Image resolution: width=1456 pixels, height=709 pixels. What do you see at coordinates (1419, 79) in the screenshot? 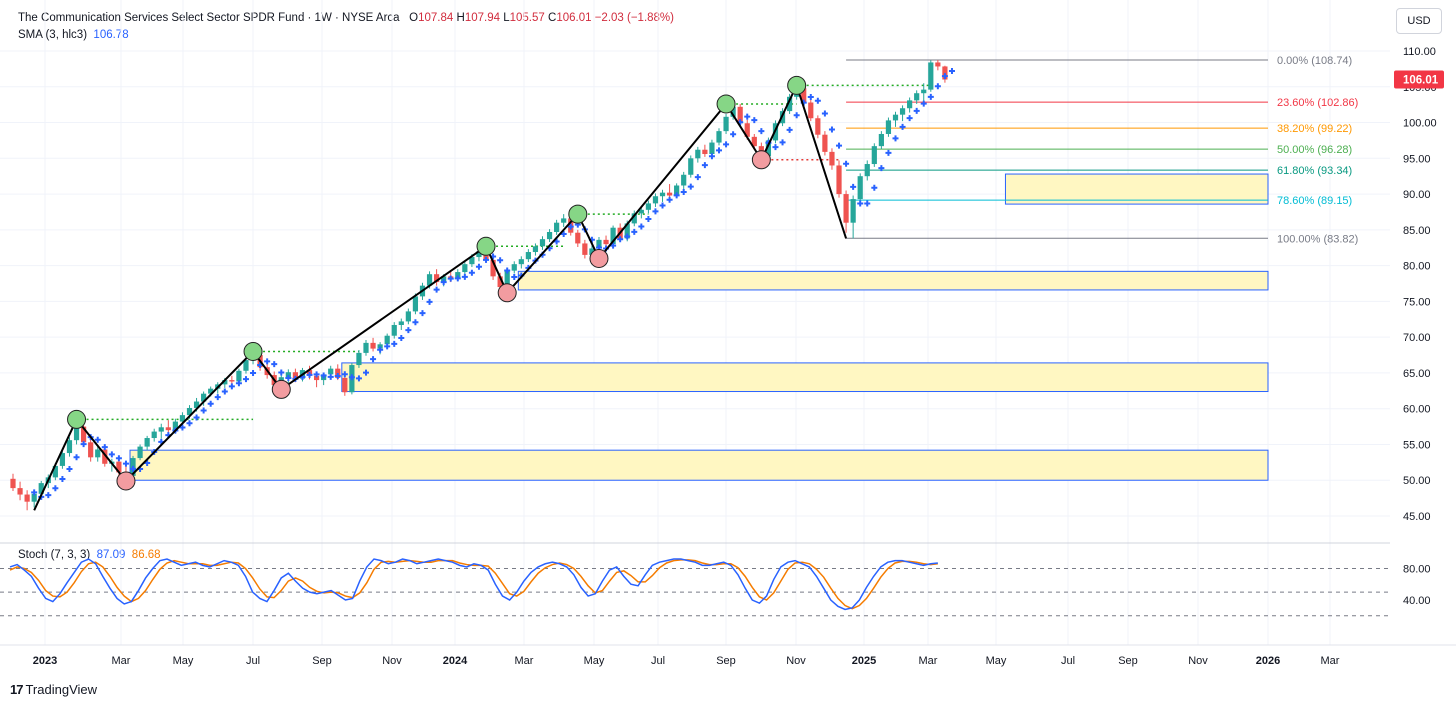
I see `last-price-badge` at bounding box center [1419, 79].